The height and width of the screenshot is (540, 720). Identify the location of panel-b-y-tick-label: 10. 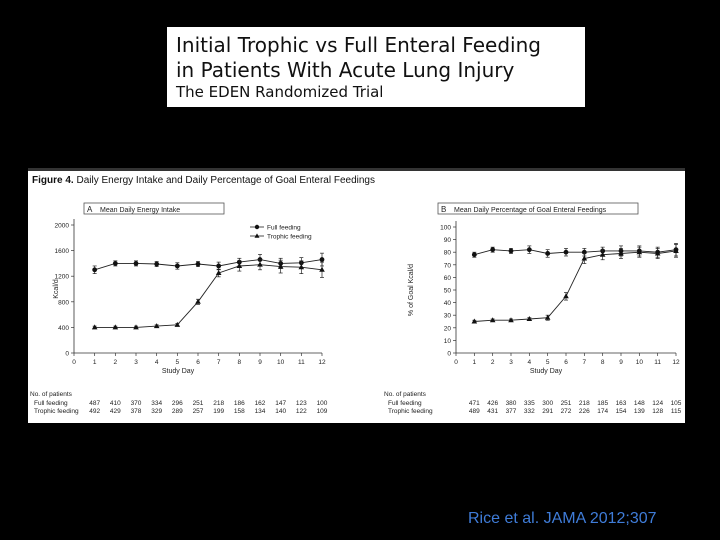
(448, 341).